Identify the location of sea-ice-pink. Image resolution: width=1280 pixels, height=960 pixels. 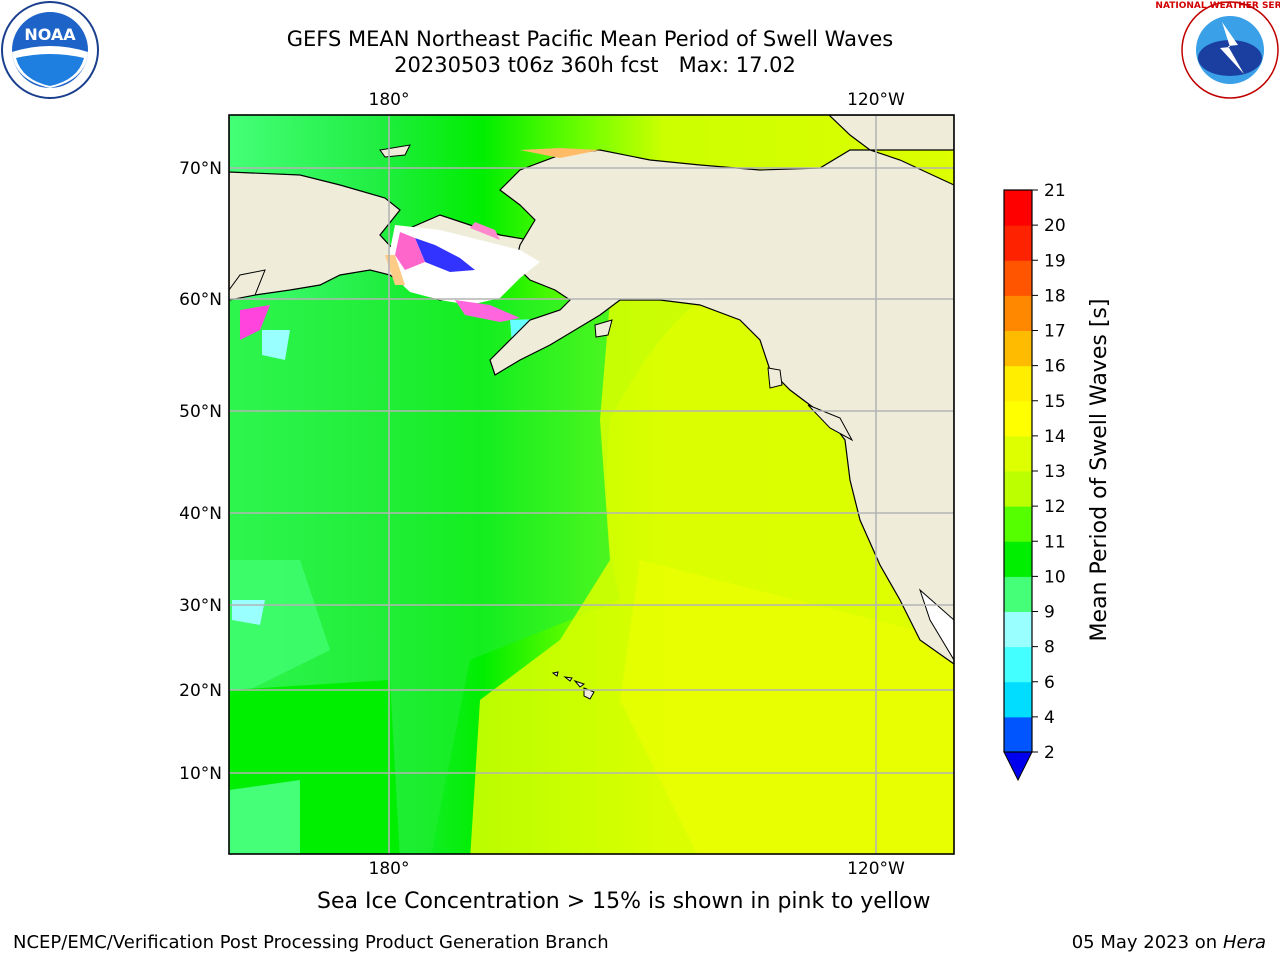
(410, 251).